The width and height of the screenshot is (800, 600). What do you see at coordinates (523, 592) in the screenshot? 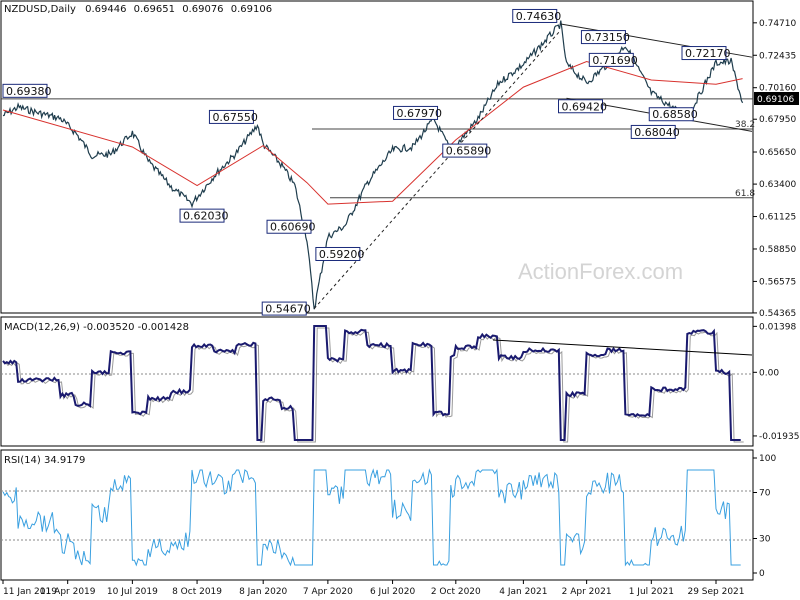
I see `date-tick-label: 4 Jan 2021` at bounding box center [523, 592].